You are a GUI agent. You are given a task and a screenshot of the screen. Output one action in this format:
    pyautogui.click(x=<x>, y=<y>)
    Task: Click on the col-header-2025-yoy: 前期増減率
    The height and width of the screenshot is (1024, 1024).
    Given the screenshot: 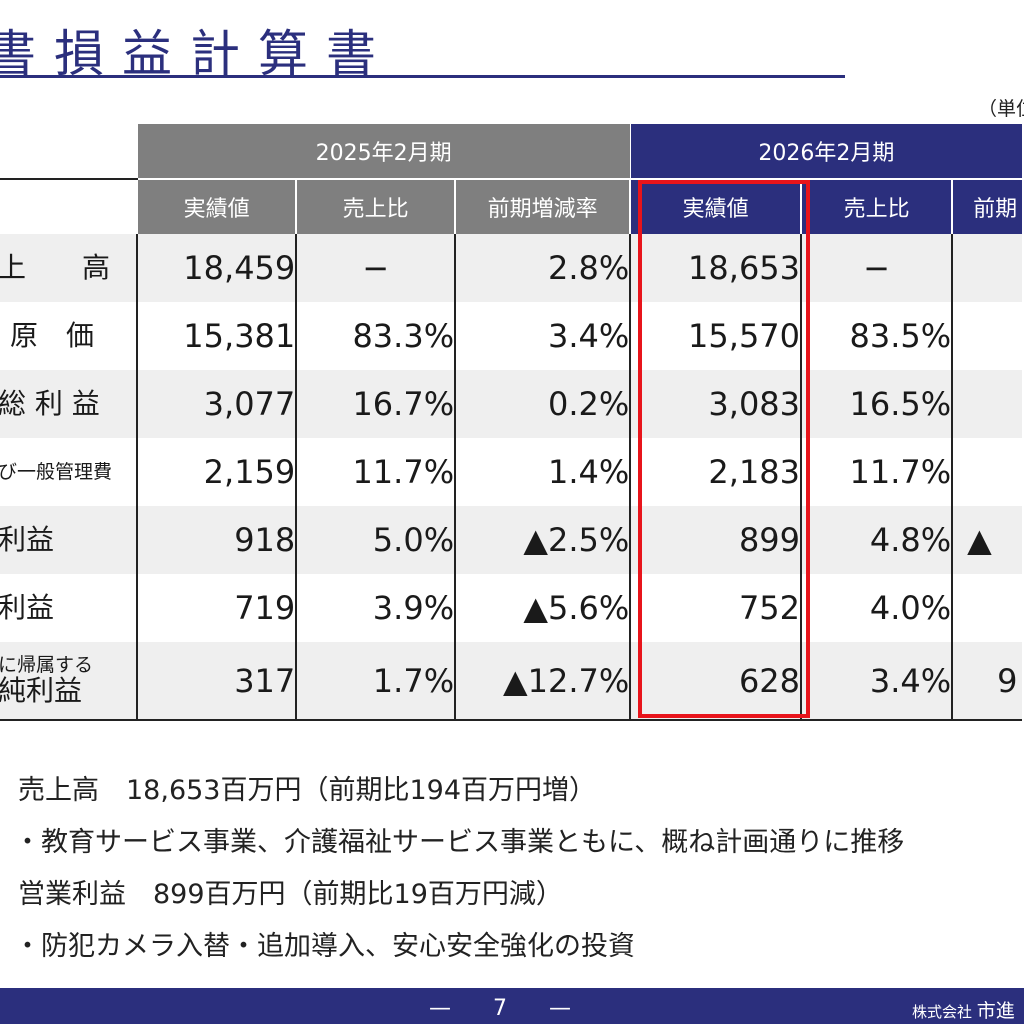 What is the action you would take?
    pyautogui.click(x=542, y=206)
    